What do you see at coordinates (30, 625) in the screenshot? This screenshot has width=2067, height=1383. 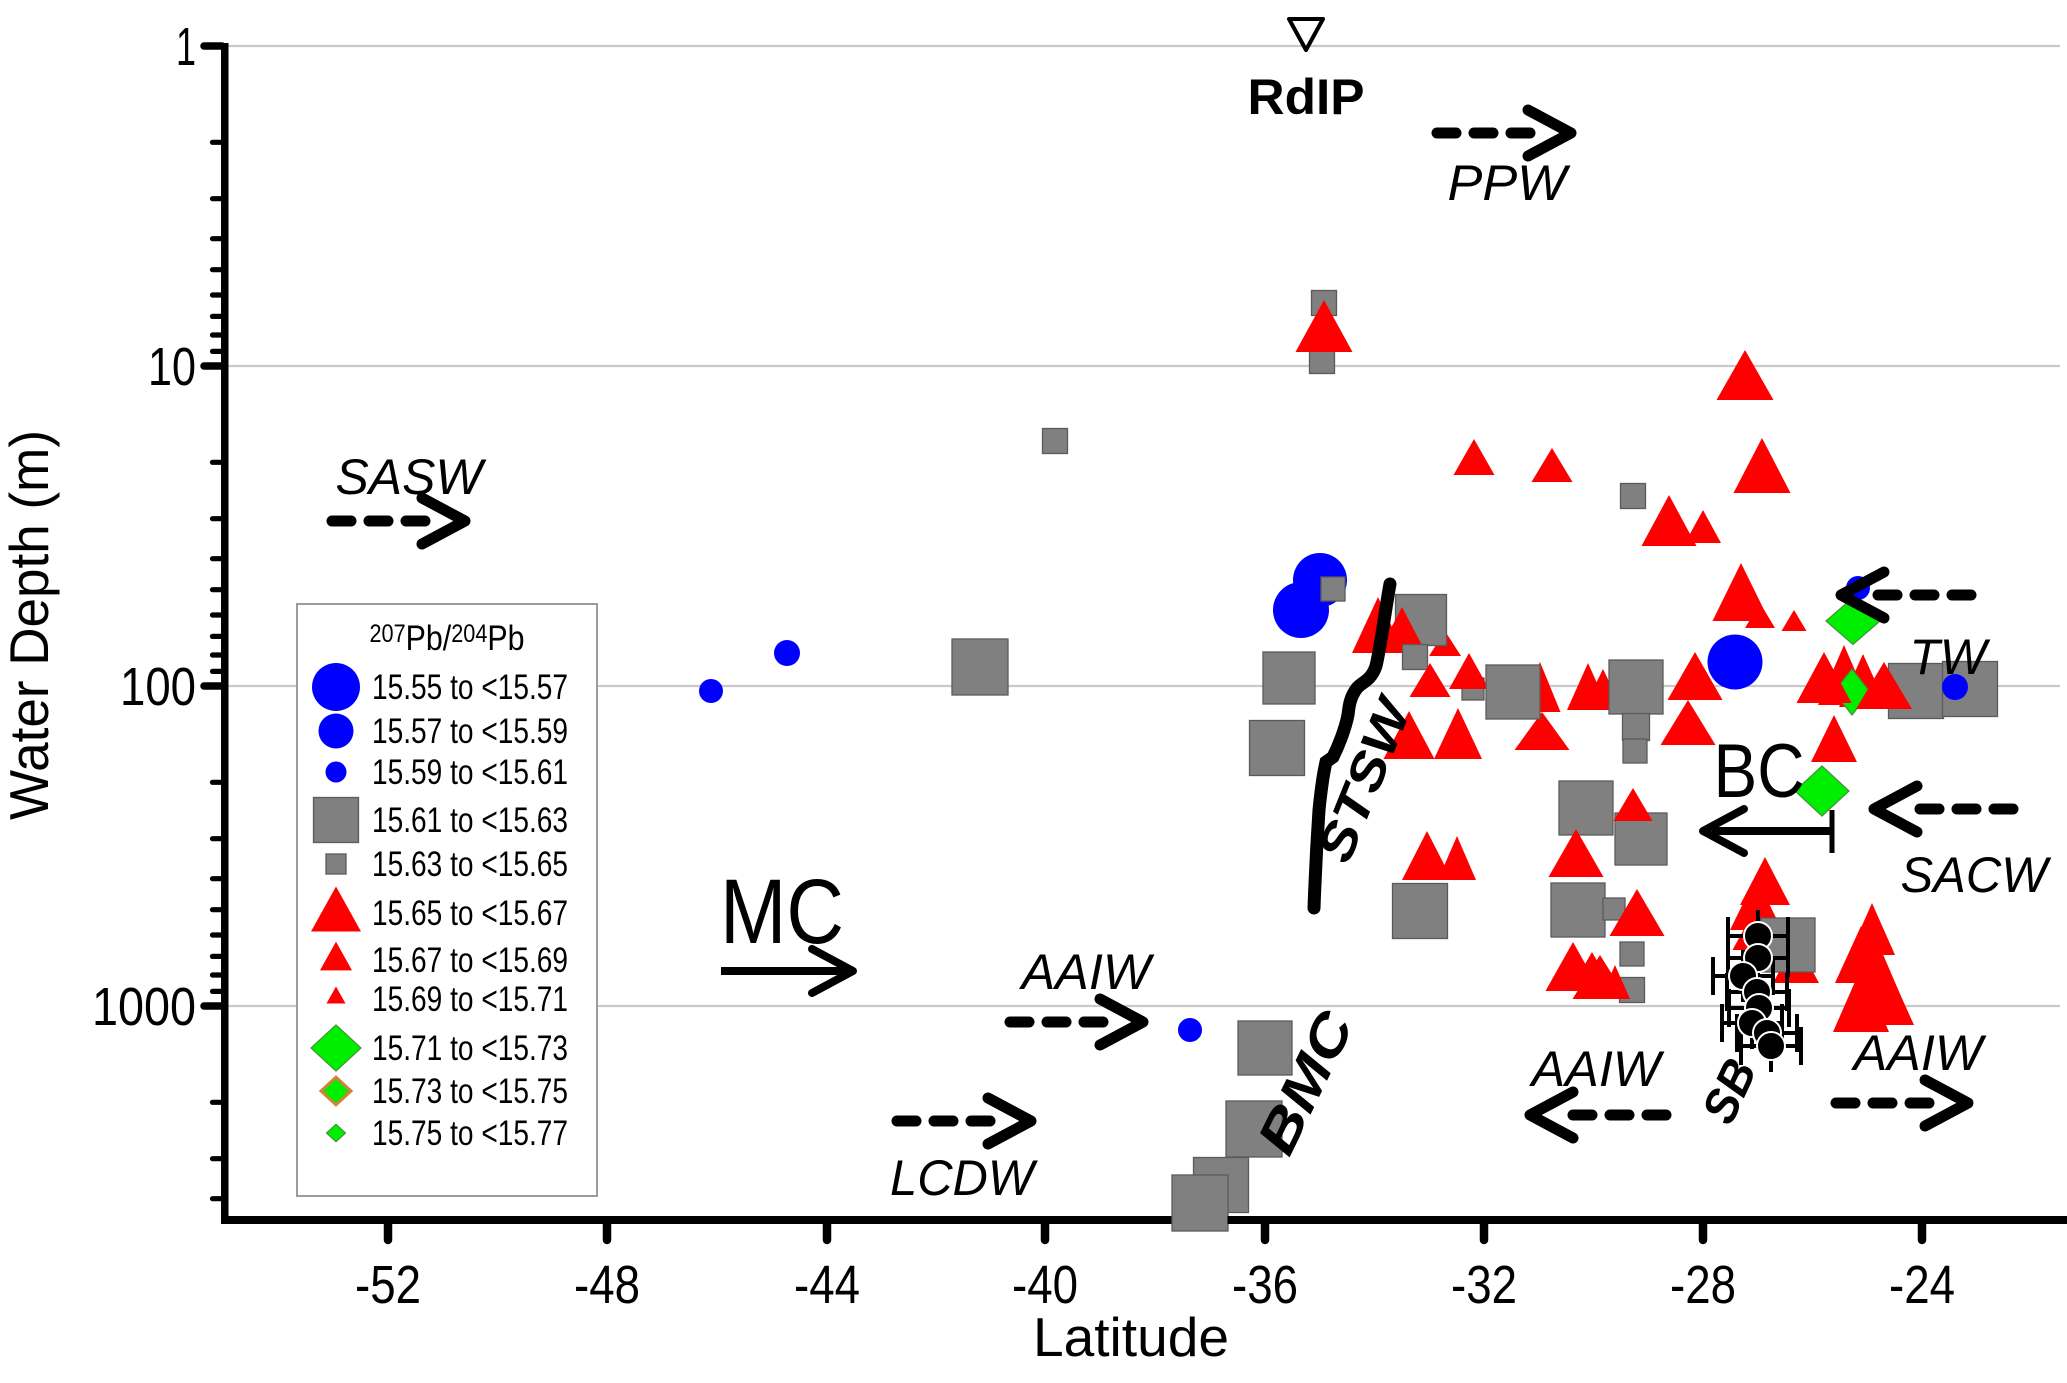 I see `svg-text: Water Depth (m)` at bounding box center [30, 625].